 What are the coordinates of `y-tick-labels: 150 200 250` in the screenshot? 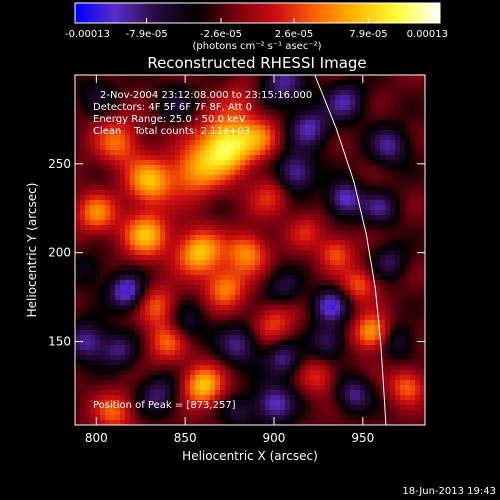 It's located at (59, 253).